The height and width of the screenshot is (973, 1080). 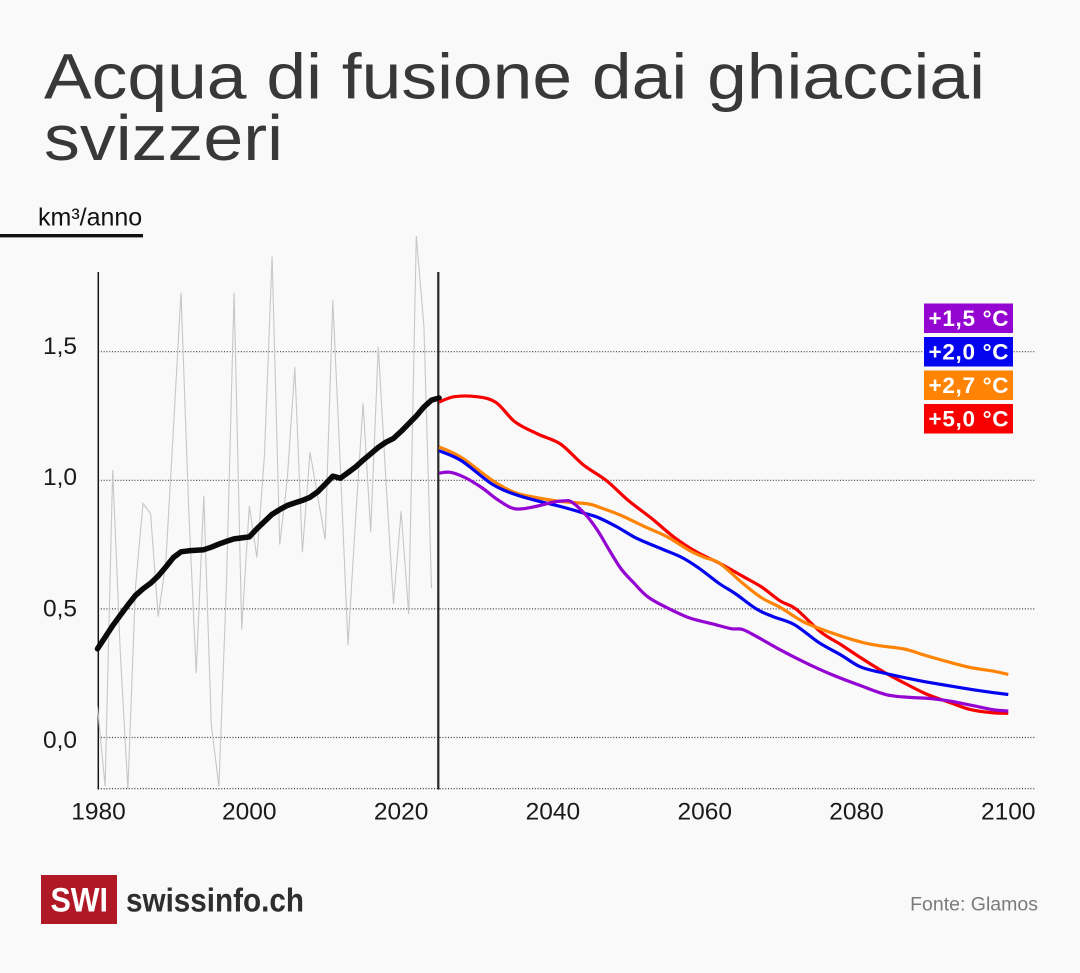 I want to click on svg-text: 2040, so click(x=553, y=812).